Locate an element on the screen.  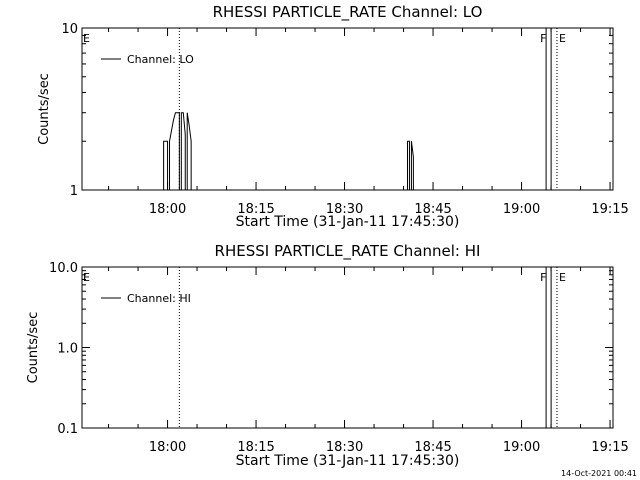
y-tick-label: 10 is located at coordinates (69, 29).